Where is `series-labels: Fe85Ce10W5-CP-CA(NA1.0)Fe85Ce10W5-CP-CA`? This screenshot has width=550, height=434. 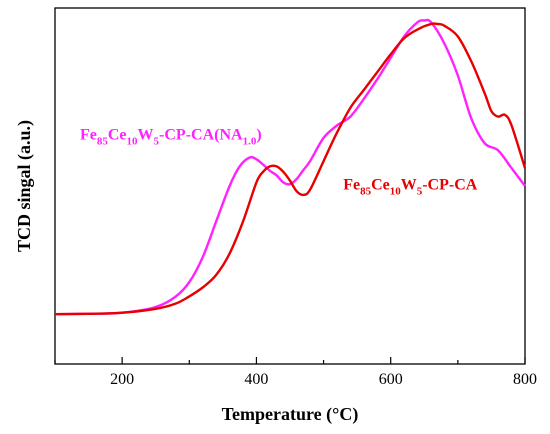 series-labels: Fe85Ce10W5-CP-CA(NA1.0)Fe85Ce10W5-CP-CA is located at coordinates (279, 162).